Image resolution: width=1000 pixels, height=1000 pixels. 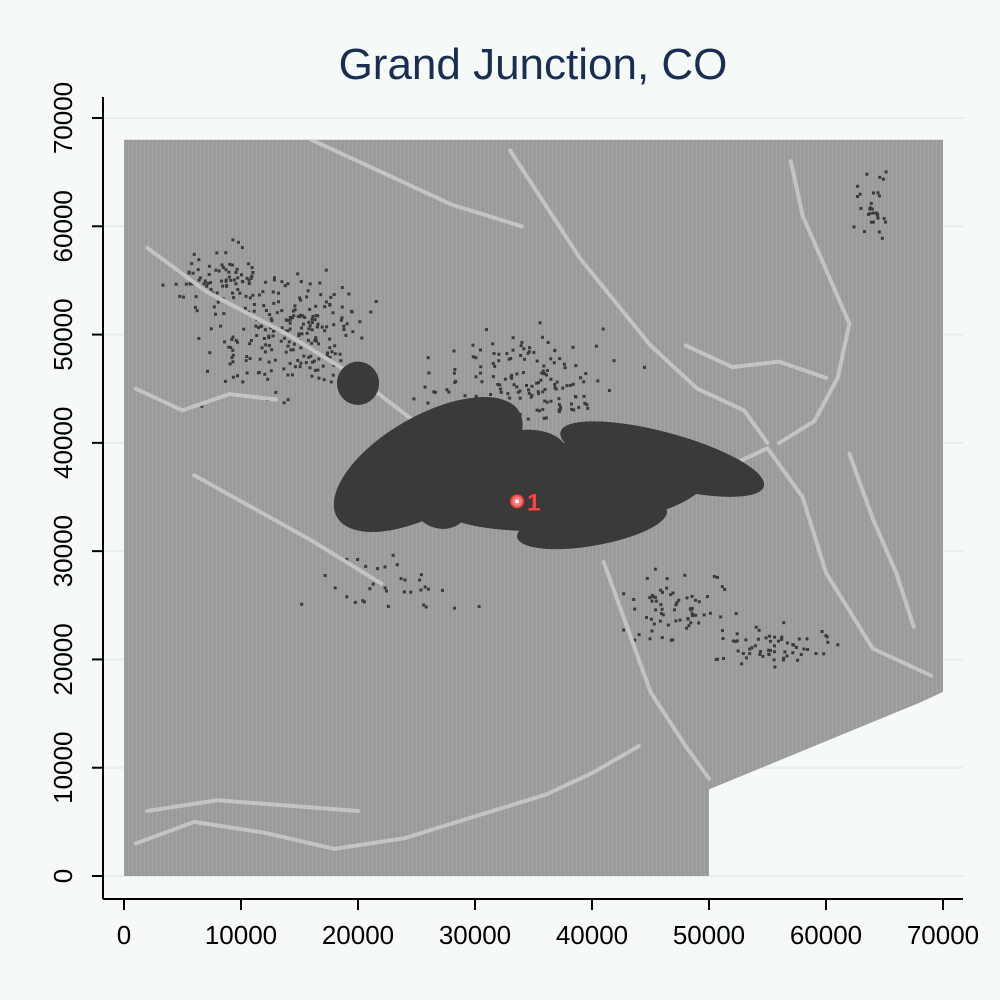 What do you see at coordinates (592, 935) in the screenshot?
I see `x-tick-label: 40000` at bounding box center [592, 935].